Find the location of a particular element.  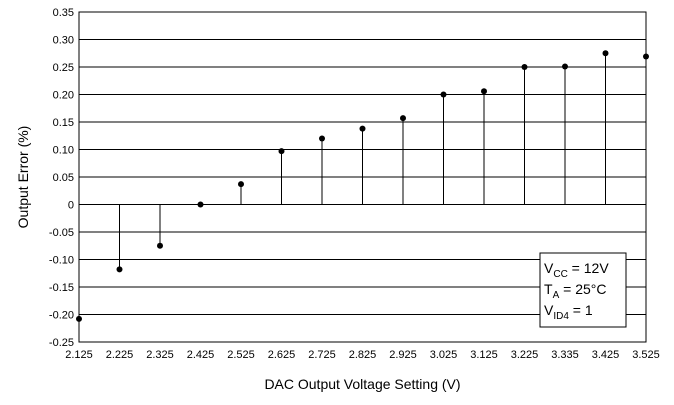

y-tick-label: -0.15 is located at coordinates (61, 288).